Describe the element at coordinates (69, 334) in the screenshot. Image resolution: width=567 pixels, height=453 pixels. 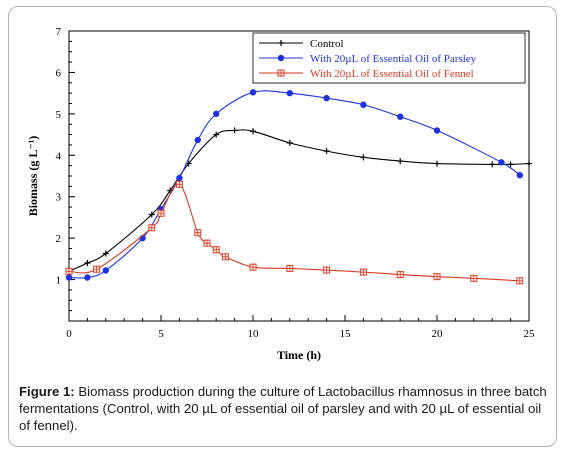
I see `x-tick-label: 0` at that location.